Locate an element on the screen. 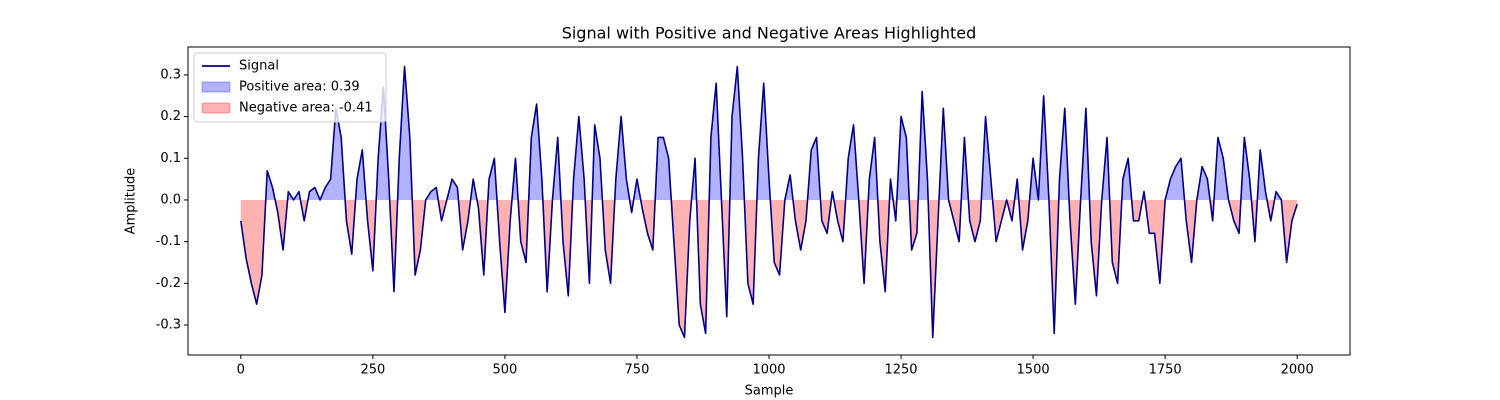 This screenshot has height=400, width=1500. x-axis-label: Sample is located at coordinates (769, 391).